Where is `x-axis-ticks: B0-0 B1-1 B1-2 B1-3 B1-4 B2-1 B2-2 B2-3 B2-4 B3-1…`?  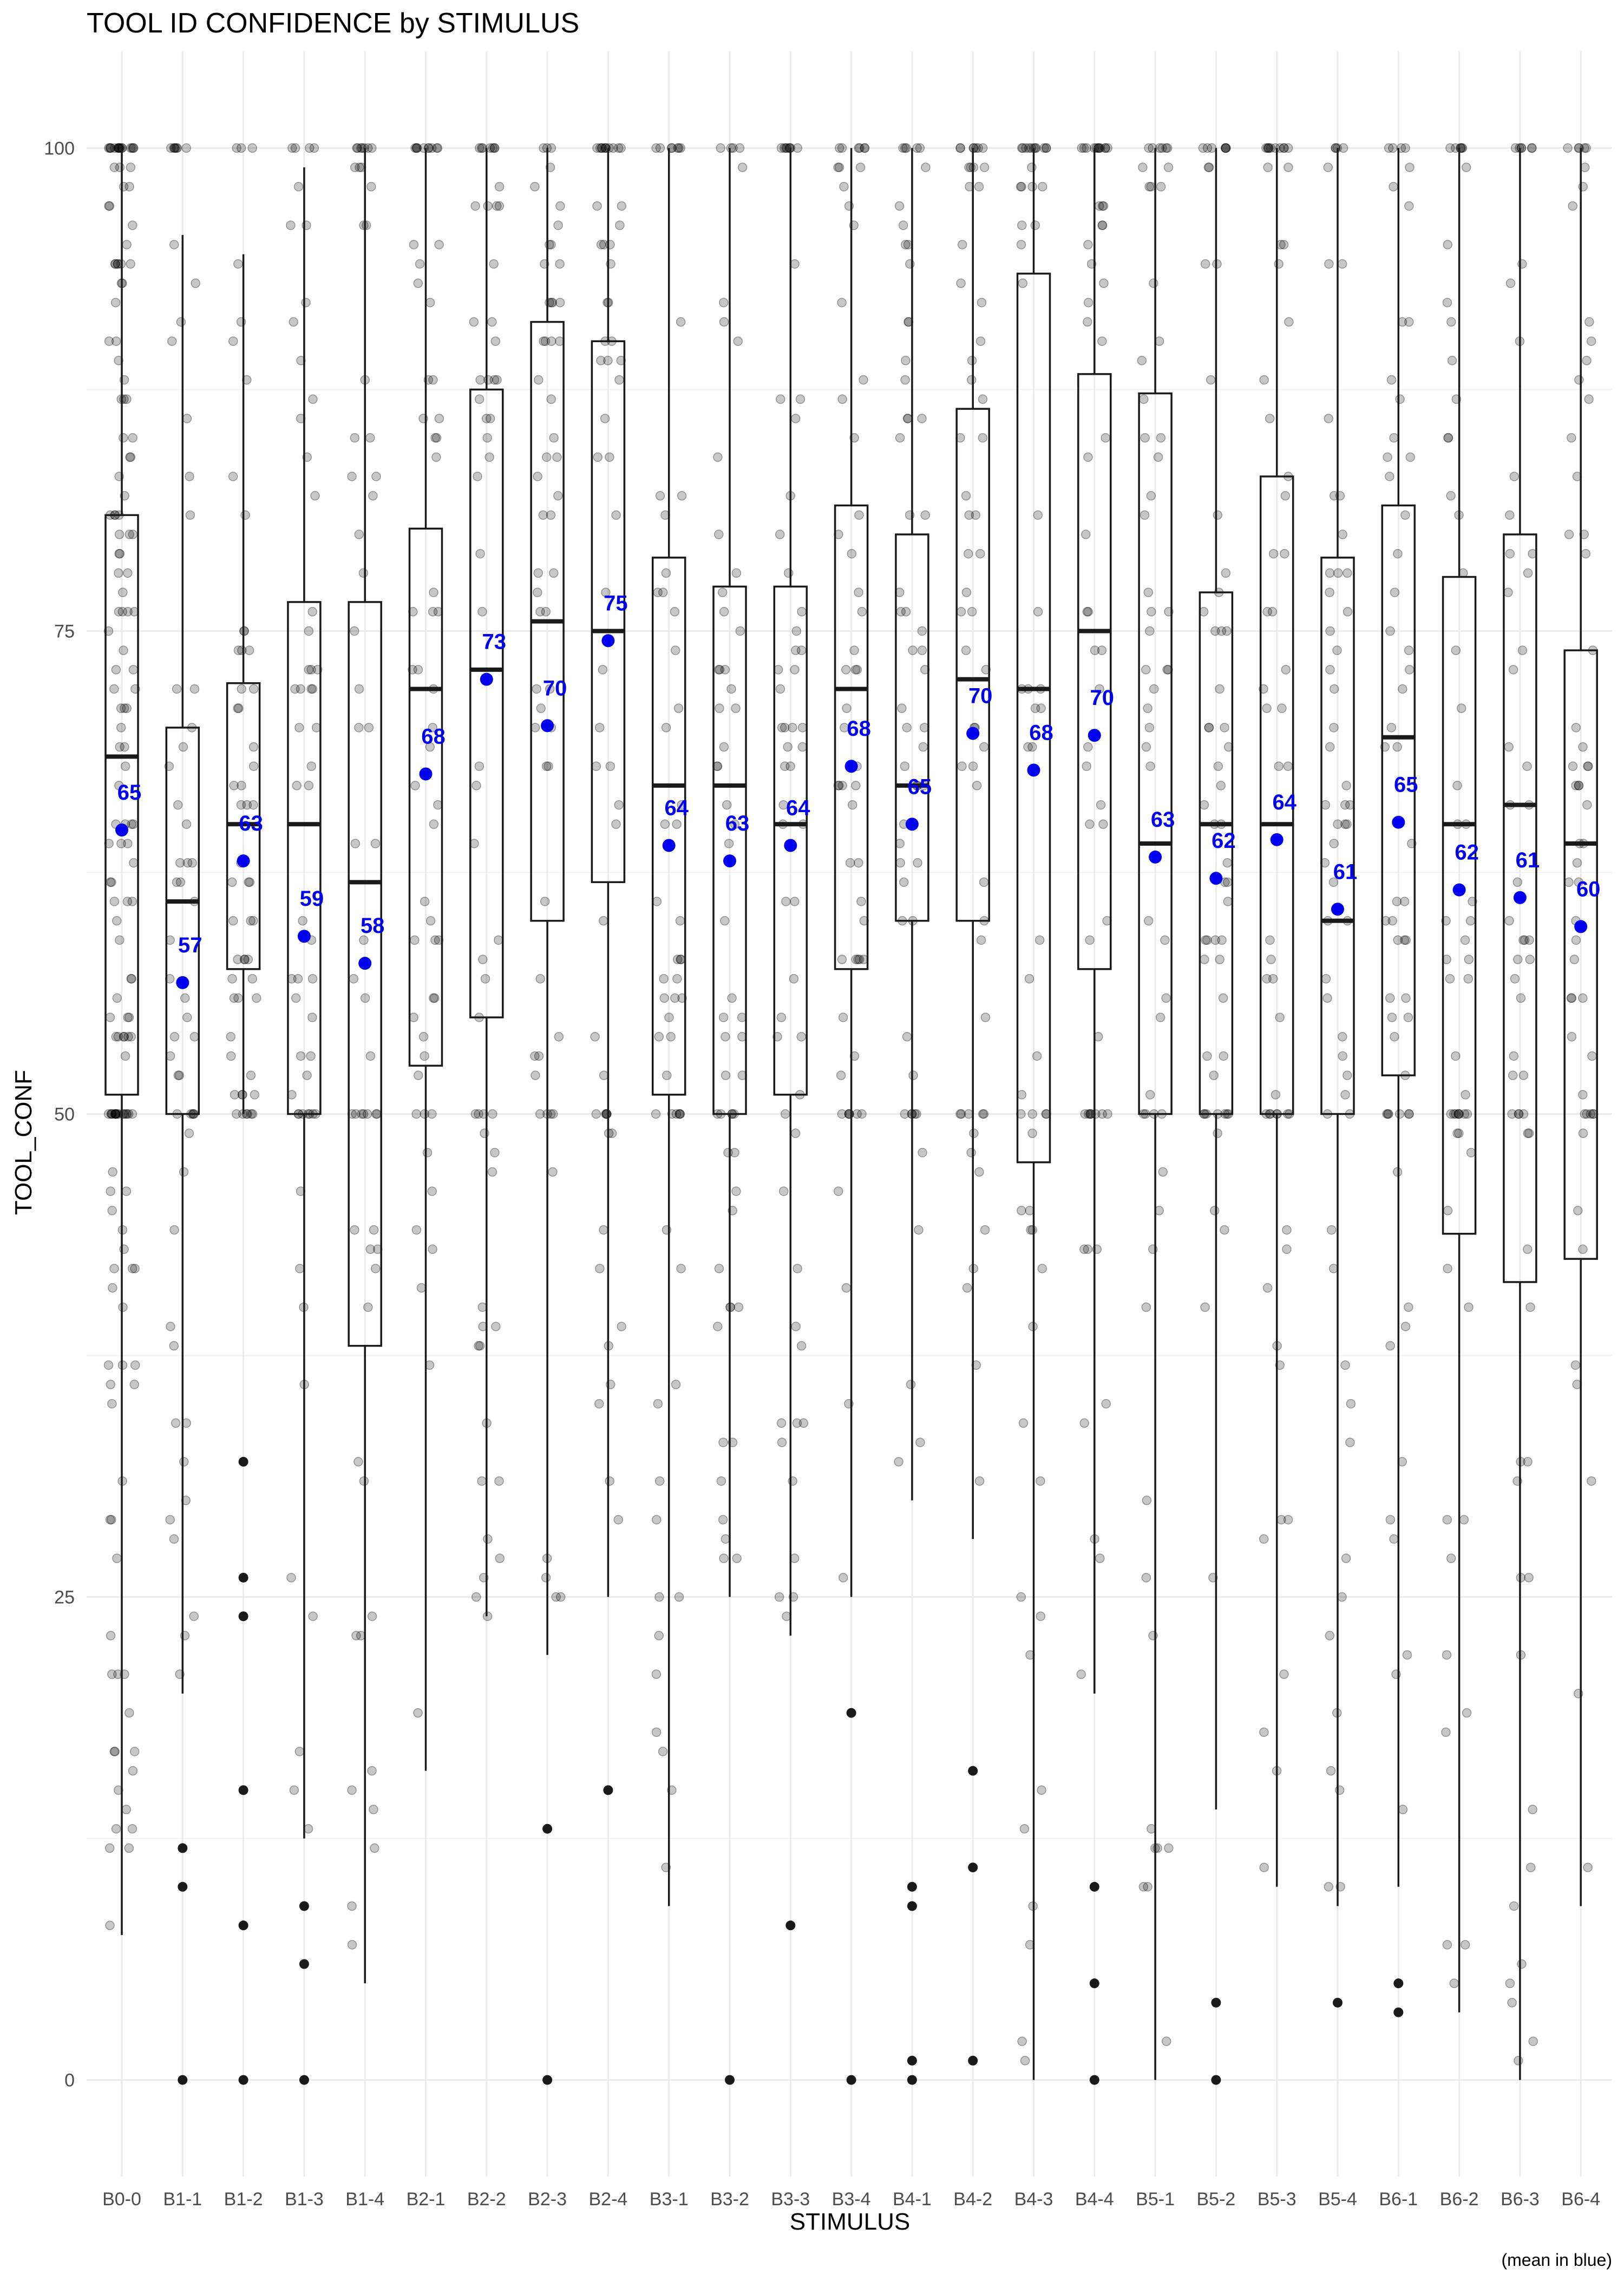
x-axis-ticks: B0-0 B1-1 B1-2 B1-3 B1-4 B2-1 B2-2 B2-3 B2-4 B3-1… is located at coordinates (851, 2199).